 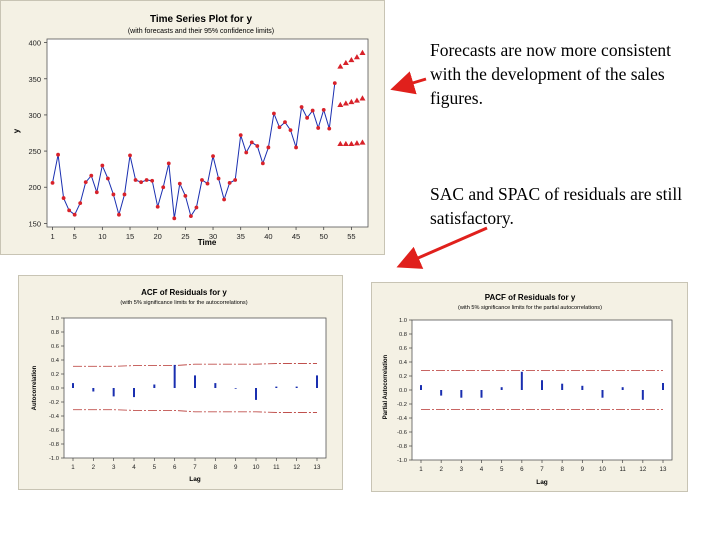 I want to click on ts-x-tick-label: 15, so click(x=130, y=236).